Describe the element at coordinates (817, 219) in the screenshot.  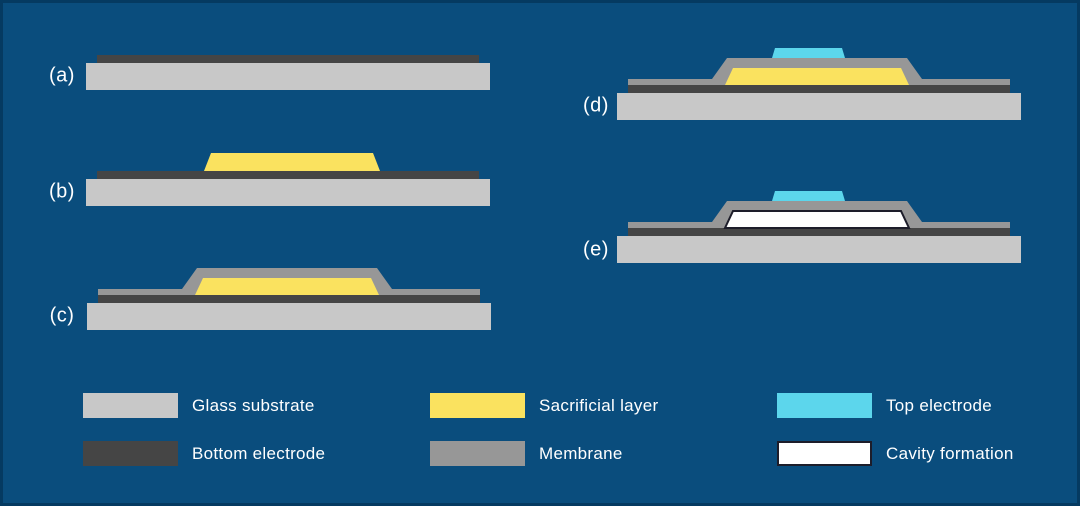
I see `cavity-shape` at that location.